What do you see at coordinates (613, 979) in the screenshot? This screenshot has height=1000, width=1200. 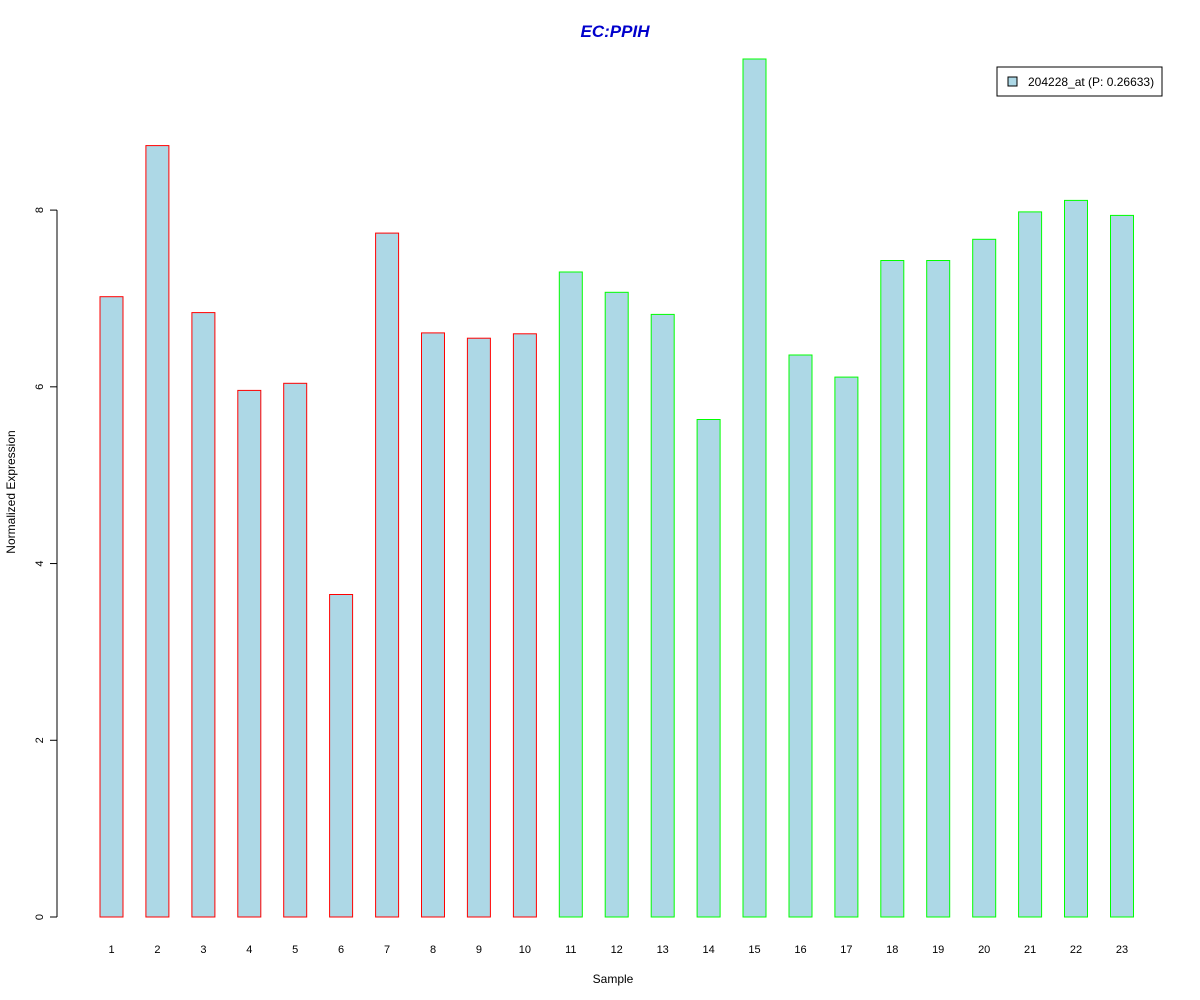 I see `x-axis-label: Sample` at bounding box center [613, 979].